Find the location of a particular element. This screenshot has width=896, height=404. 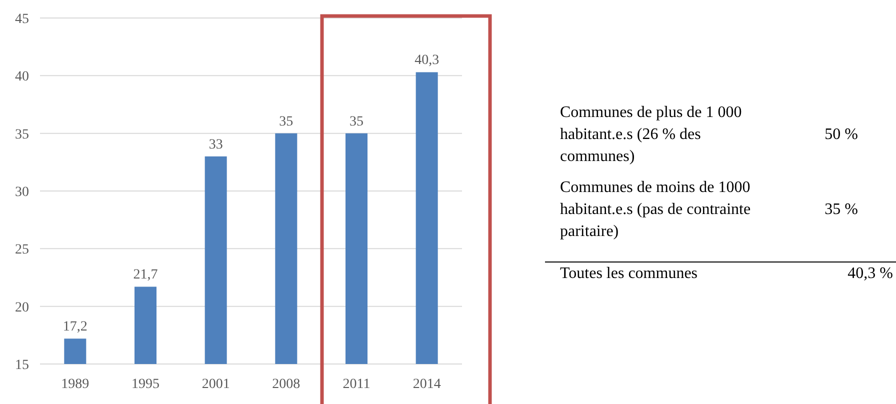

x-tick-label: 2008 is located at coordinates (286, 384).